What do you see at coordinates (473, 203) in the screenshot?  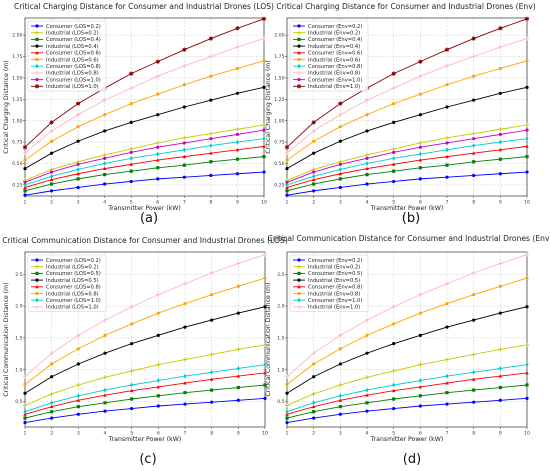 I see `x-tick-label: 8` at bounding box center [473, 203].